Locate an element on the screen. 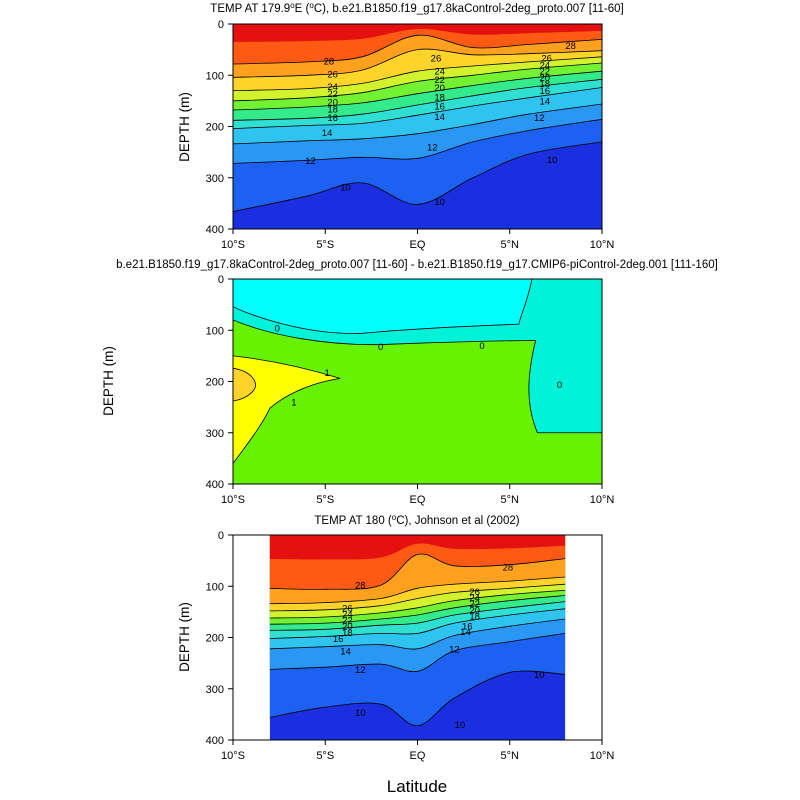  anomaly-band-near-zero is located at coordinates (382, 306).